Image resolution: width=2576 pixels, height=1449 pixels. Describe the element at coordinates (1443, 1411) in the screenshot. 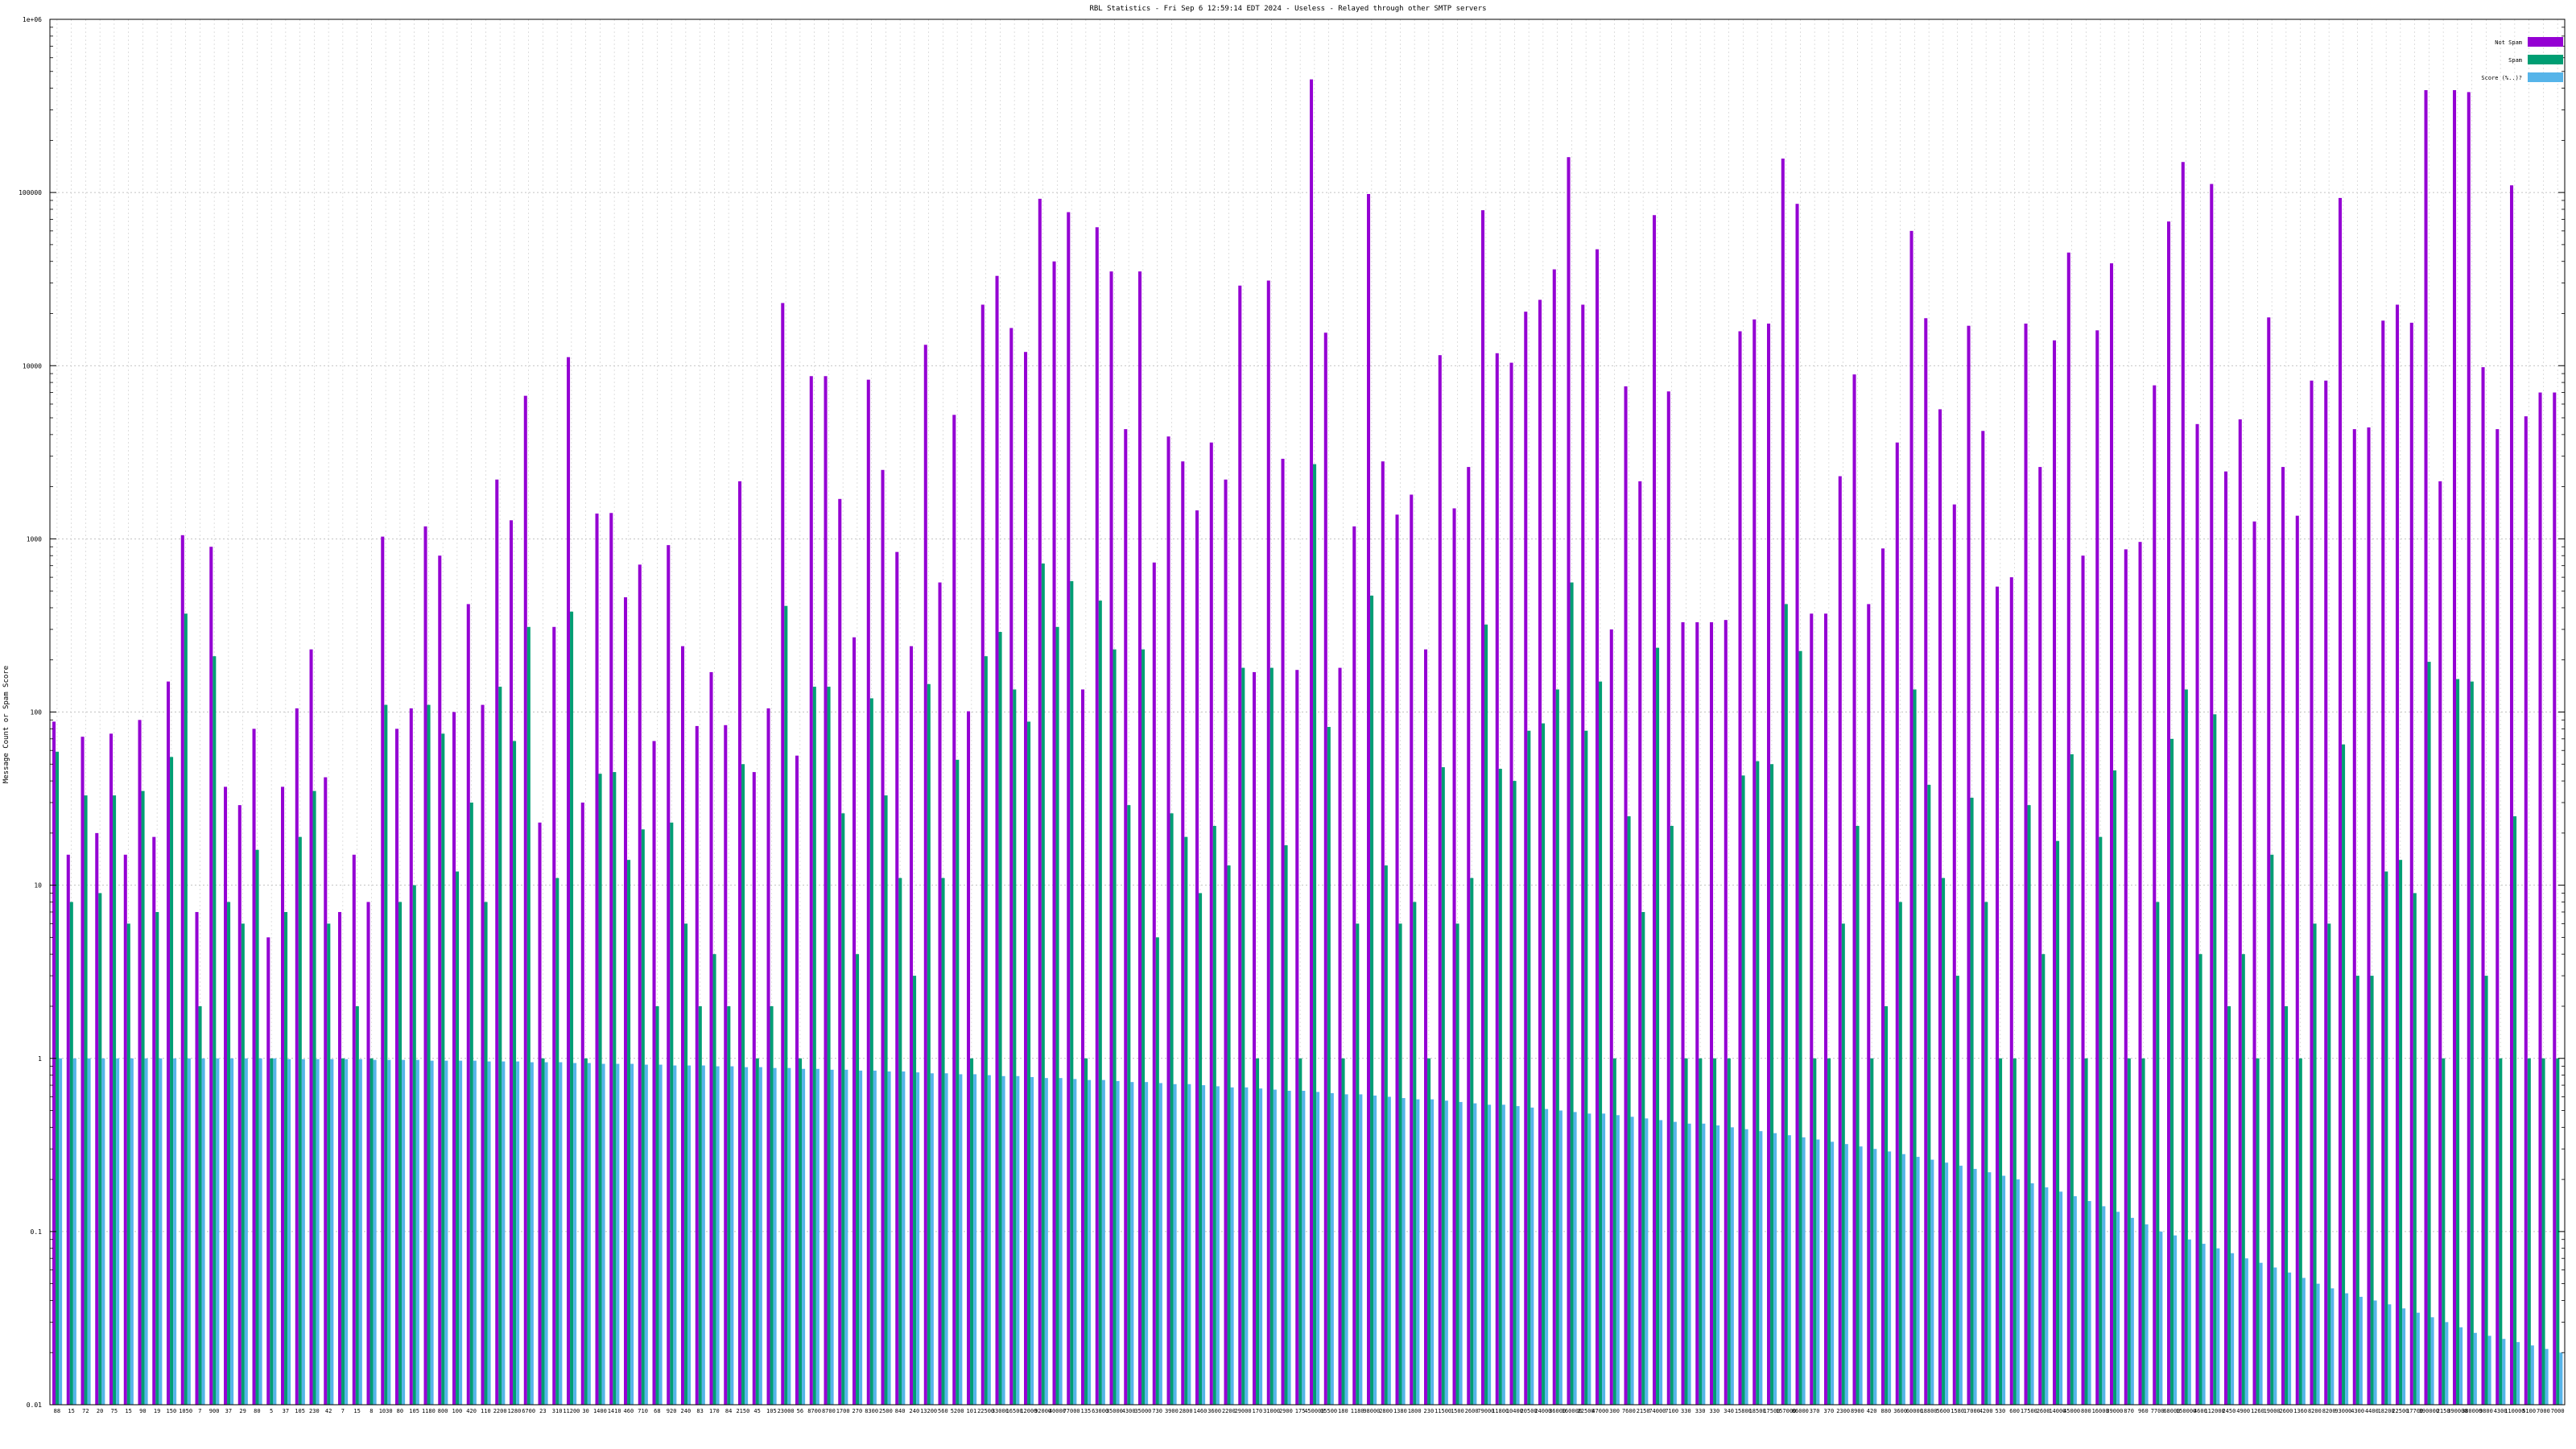

I see `x-tick-label: 11500` at that location.